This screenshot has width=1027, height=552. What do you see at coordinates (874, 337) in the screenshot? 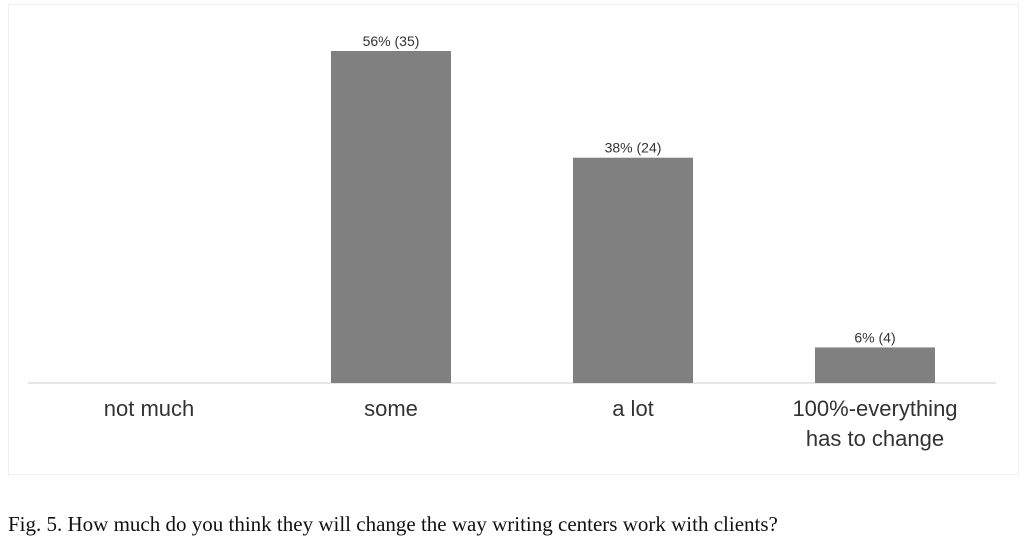
I see `data-label: 6% (4)` at bounding box center [874, 337].